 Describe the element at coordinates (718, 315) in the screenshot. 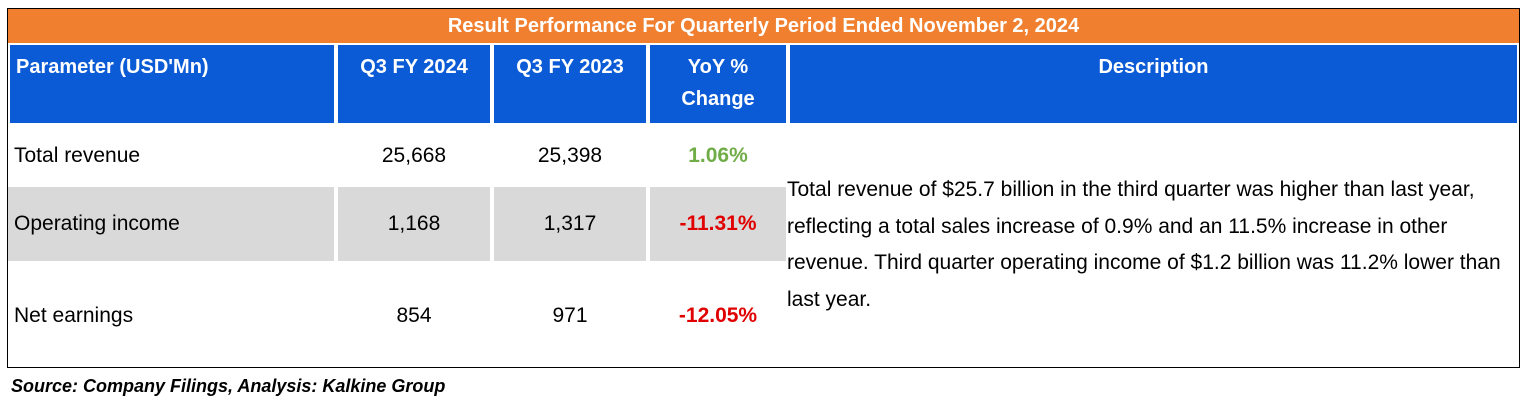

I see `row-yoy-change: -12.05%` at that location.